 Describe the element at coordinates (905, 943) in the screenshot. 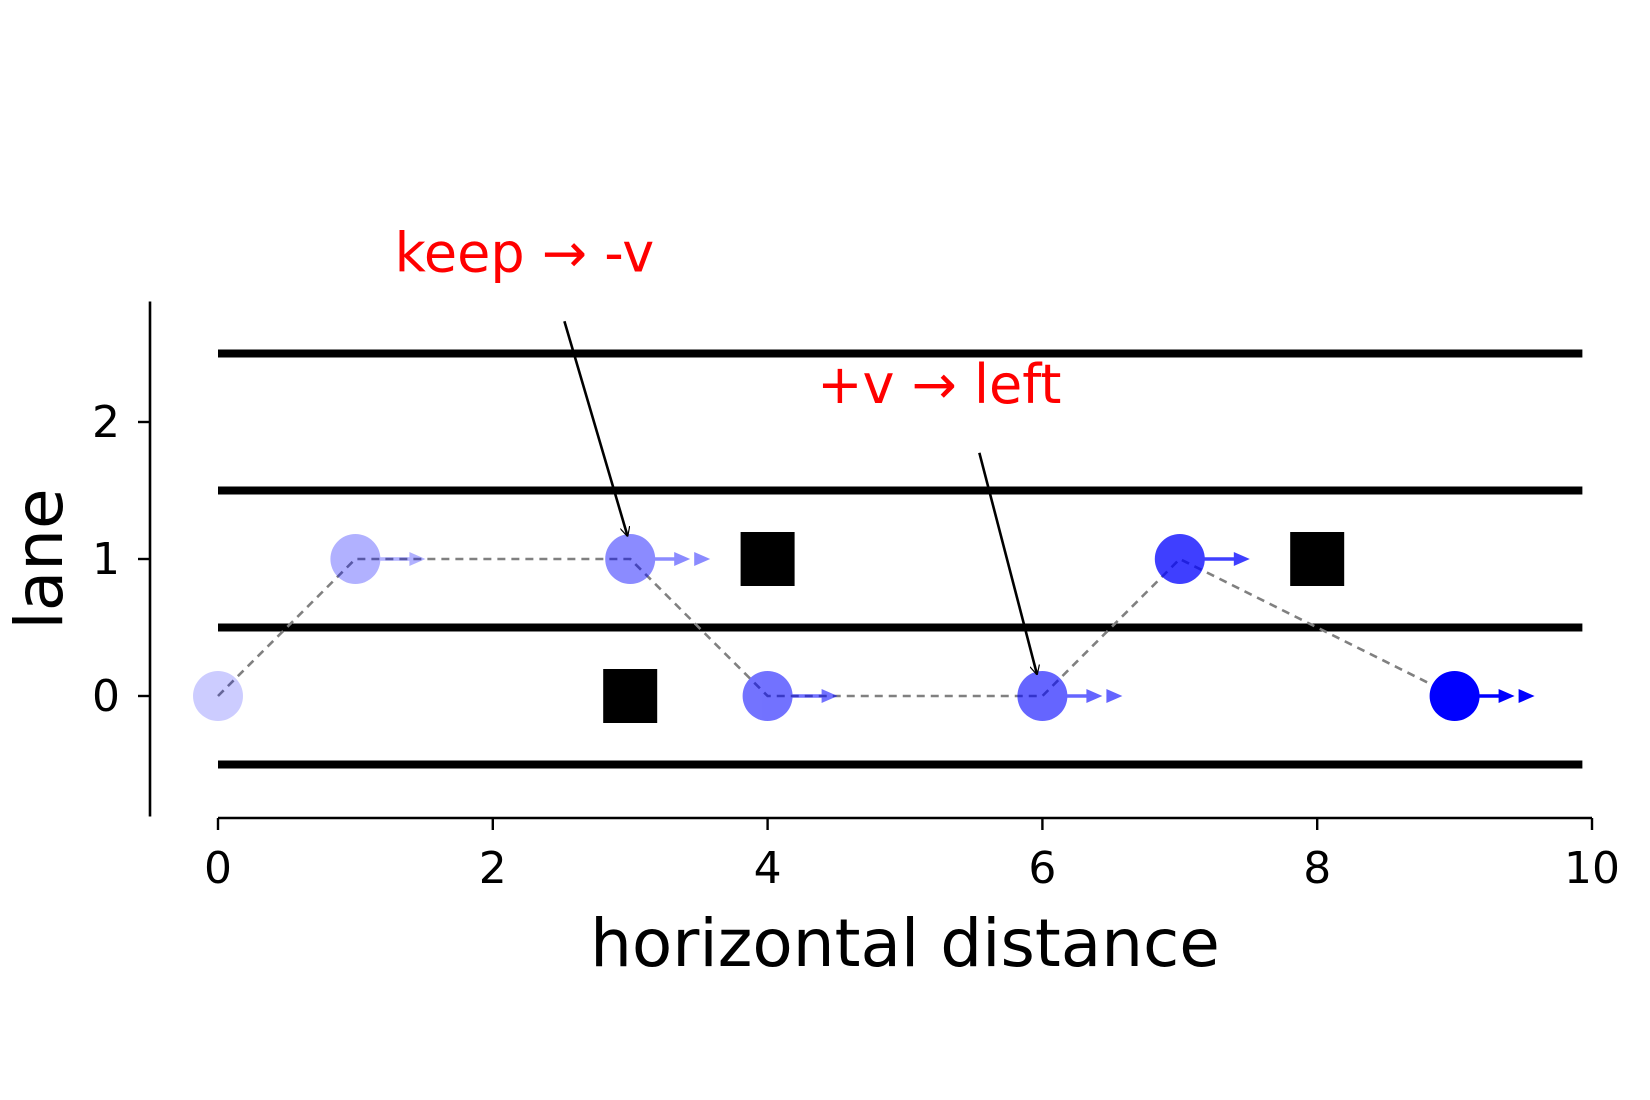

I see `x-axis-label: horizontal distance` at that location.